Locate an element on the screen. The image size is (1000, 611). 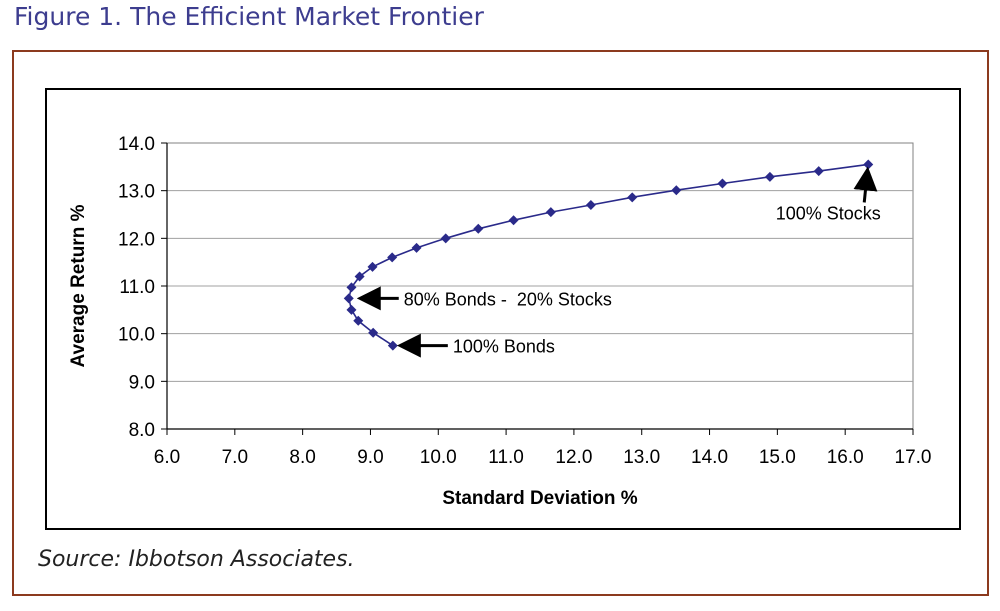
x-tick-label: 6.0 is located at coordinates (167, 457).